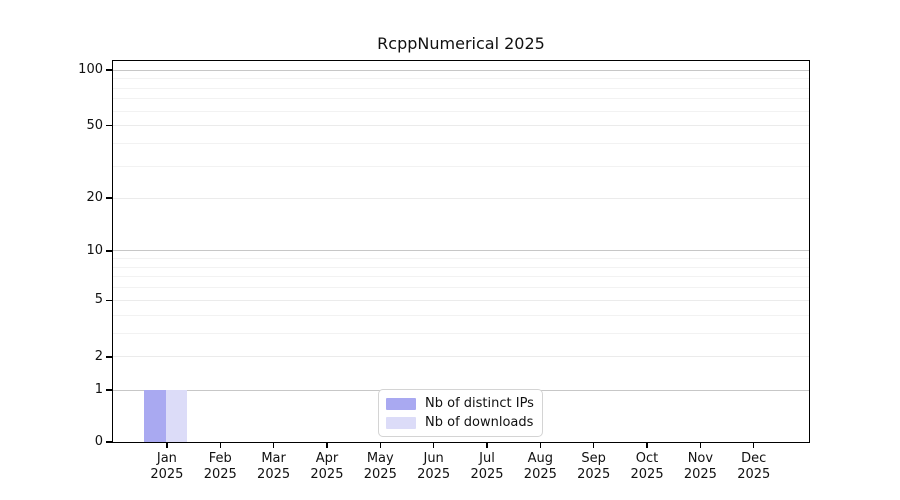  What do you see at coordinates (380, 445) in the screenshot?
I see `x-tick-may` at bounding box center [380, 445].